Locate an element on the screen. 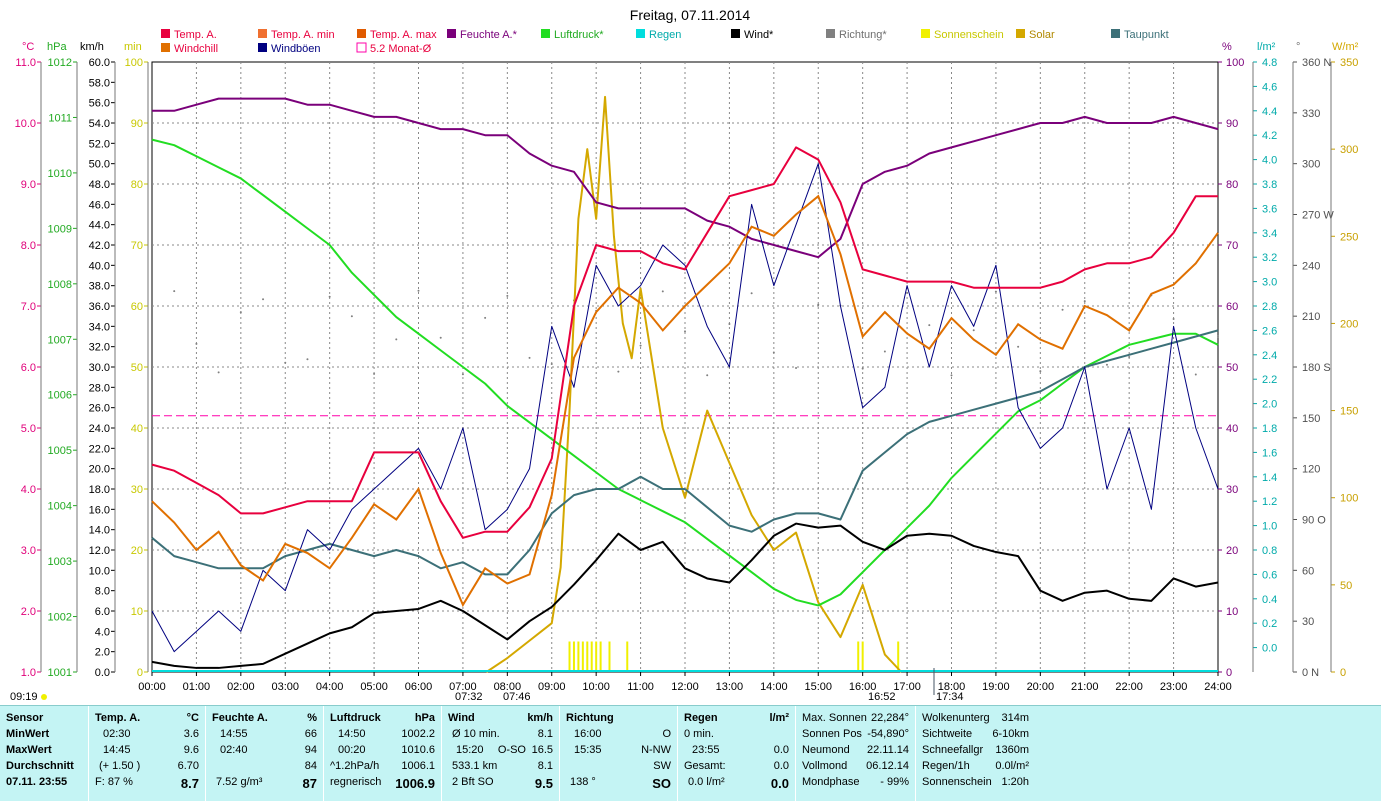 This screenshot has height=801, width=1381. lm2-tick-label: 1.4 is located at coordinates (1269, 478).